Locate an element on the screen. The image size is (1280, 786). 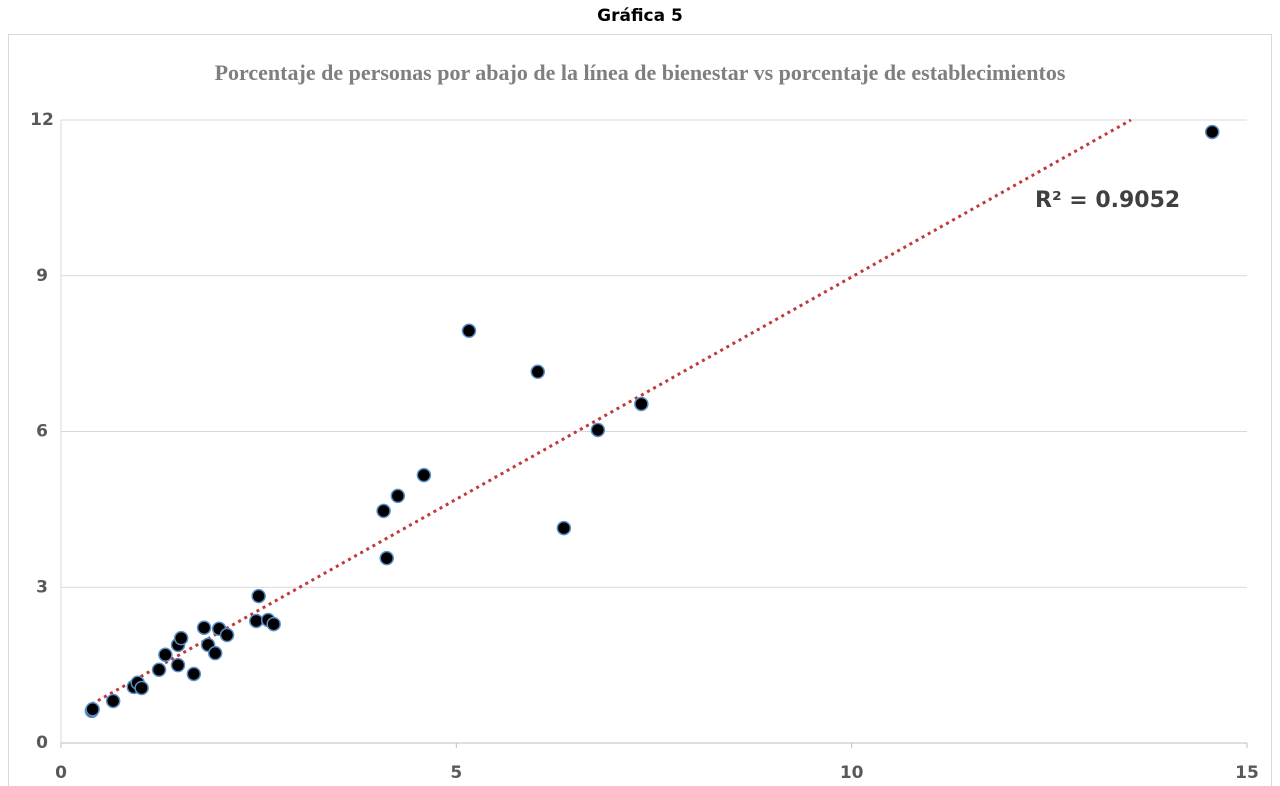
x-tick-label: 10 is located at coordinates (852, 773).